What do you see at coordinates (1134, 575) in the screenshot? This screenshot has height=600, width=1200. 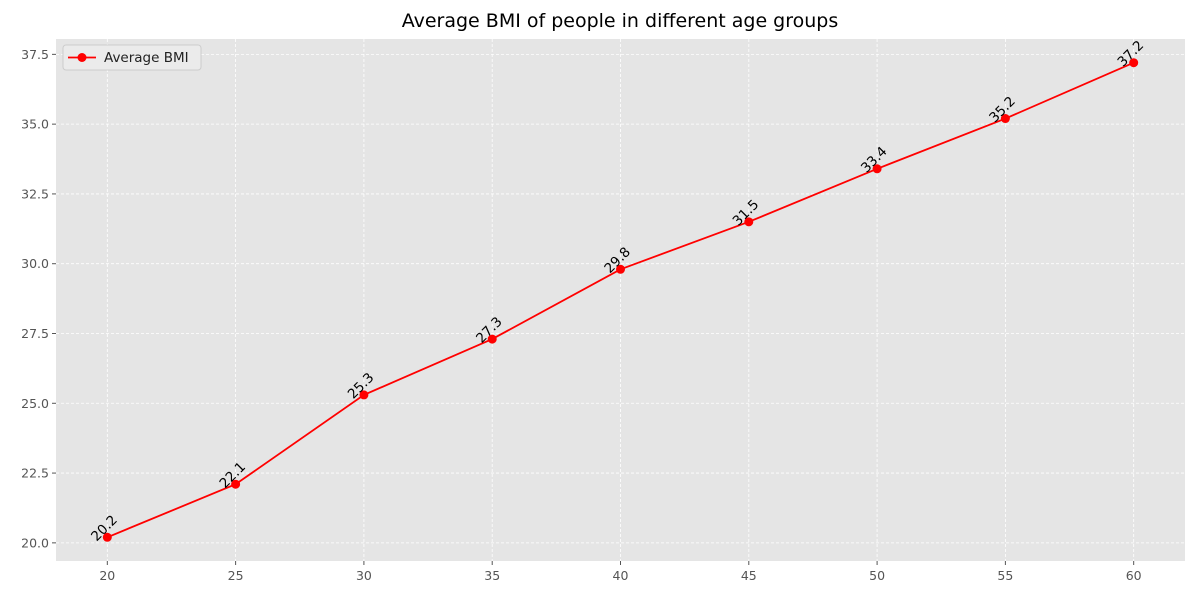 I see `x-tick-label: 60` at bounding box center [1134, 575].